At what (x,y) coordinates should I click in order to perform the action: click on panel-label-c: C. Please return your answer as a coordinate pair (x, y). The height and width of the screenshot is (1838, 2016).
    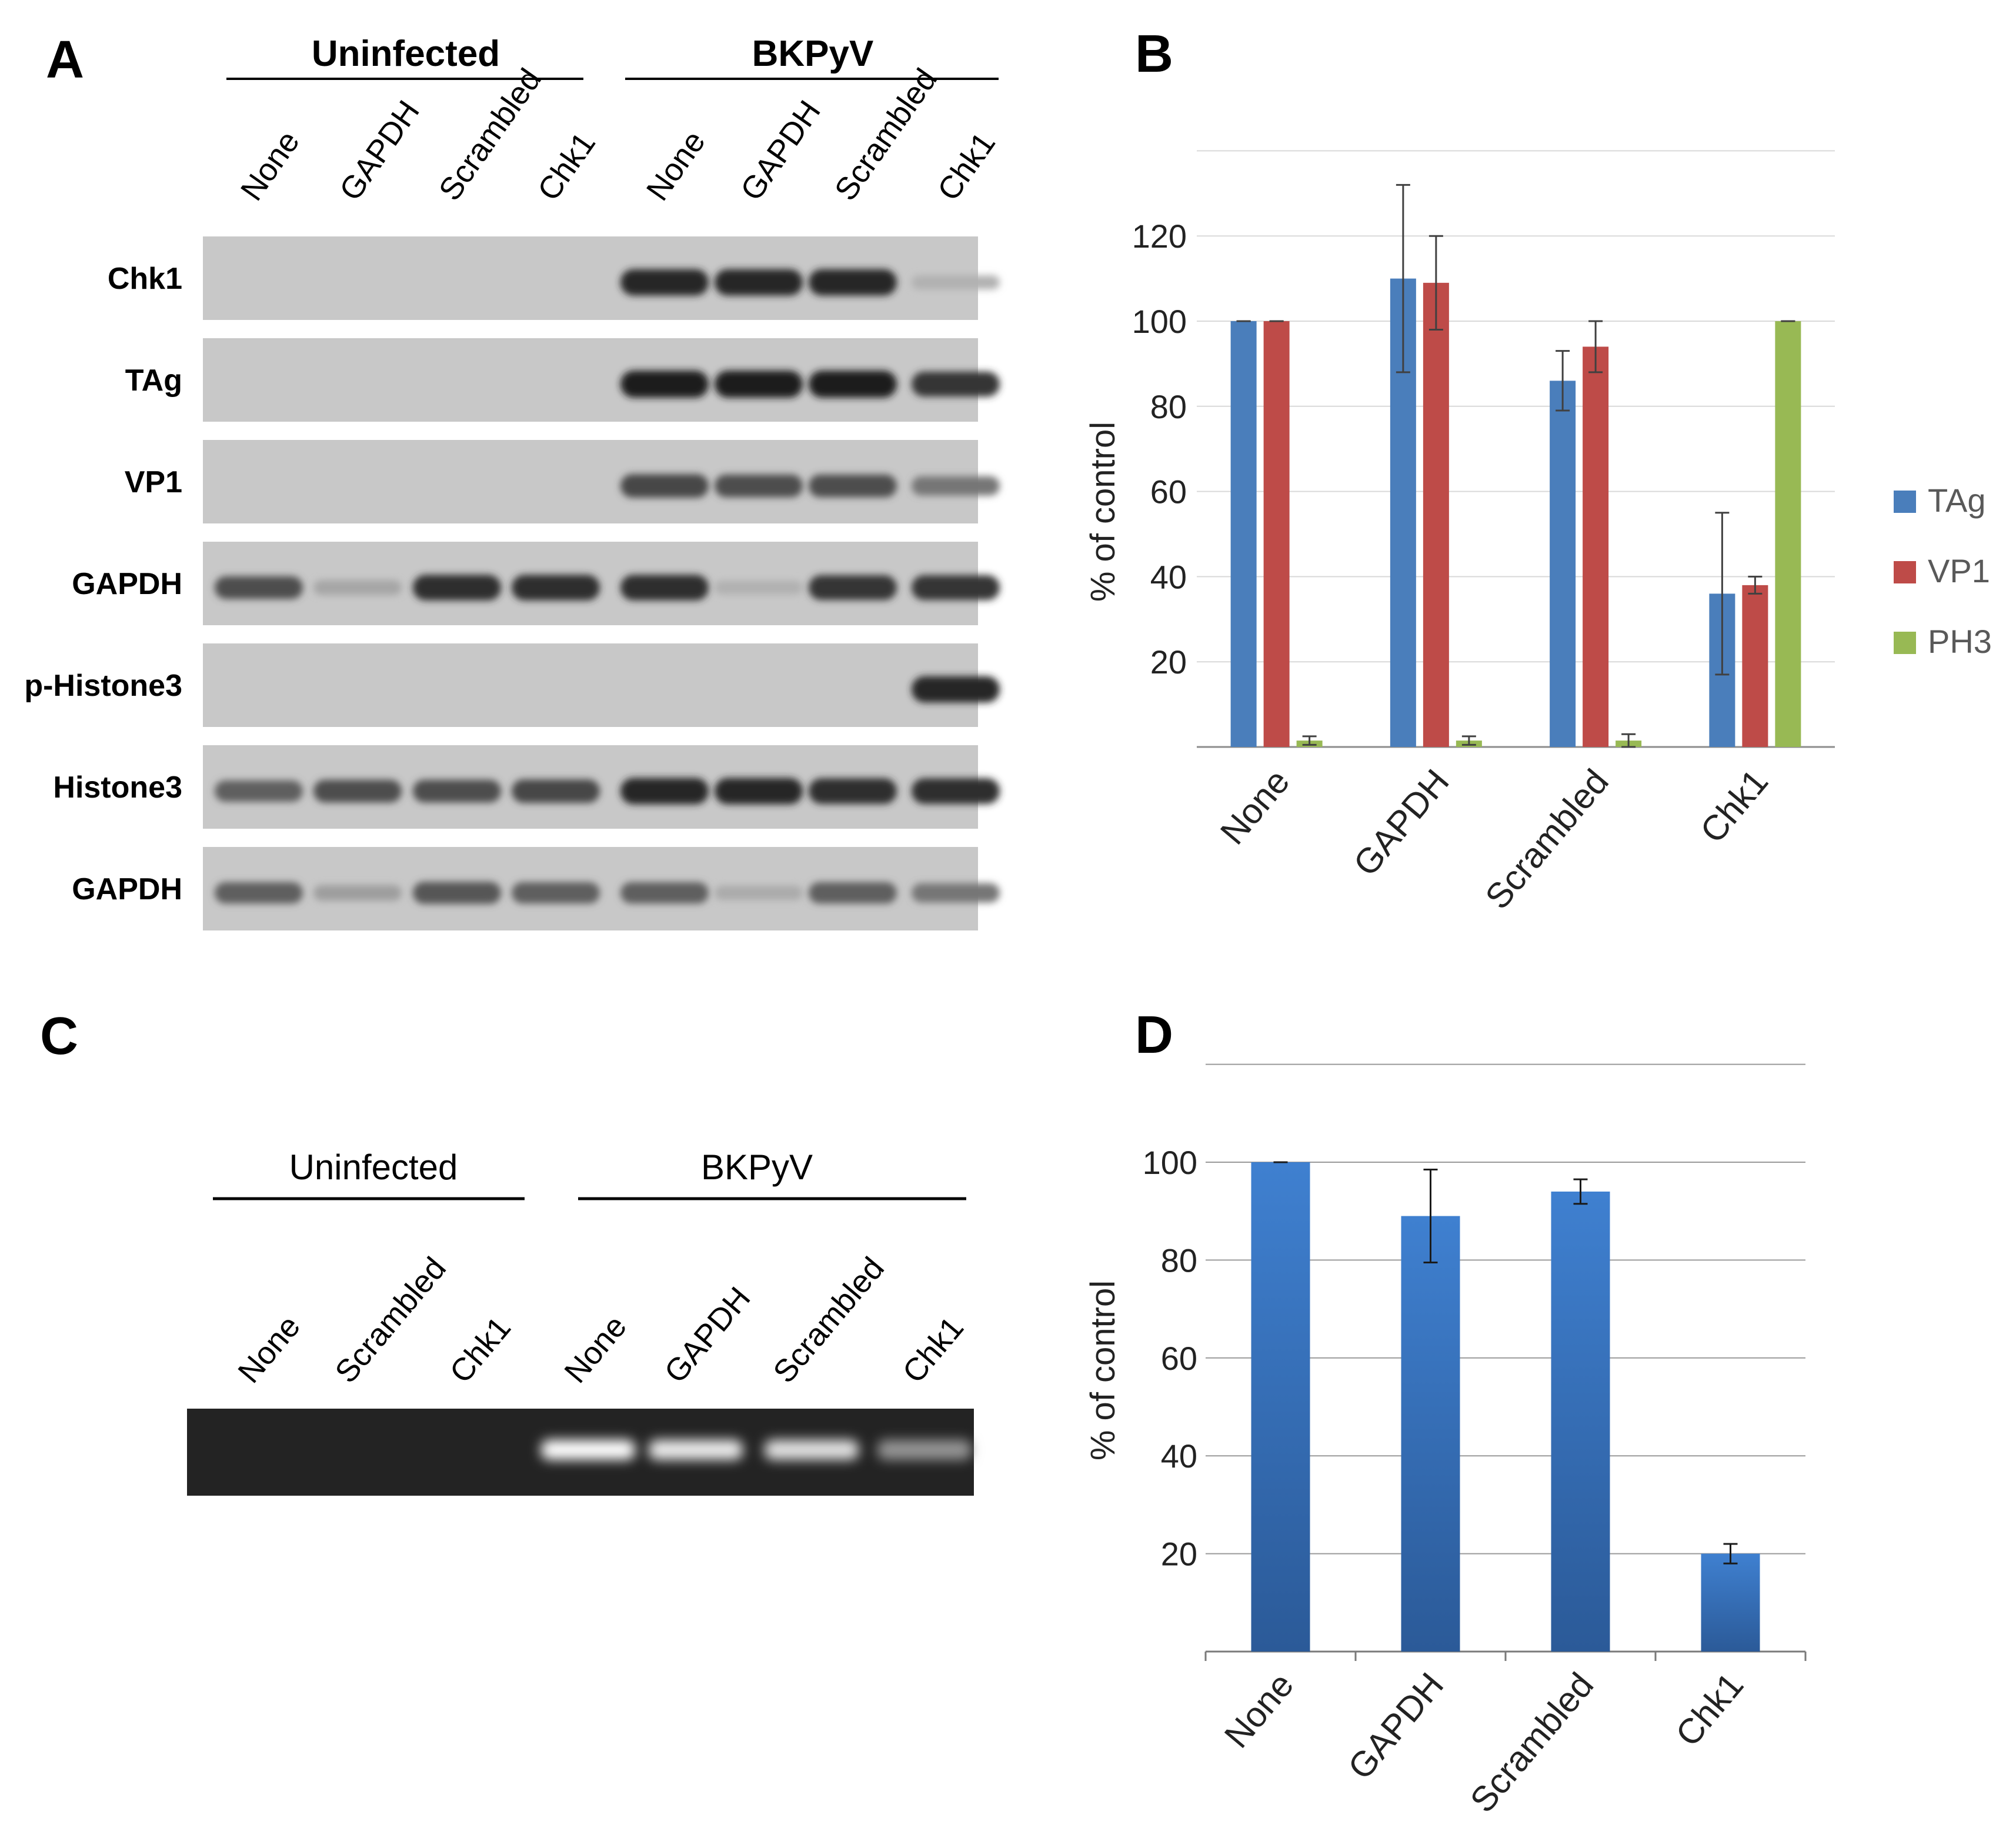
    Looking at the image, I should click on (59, 1036).